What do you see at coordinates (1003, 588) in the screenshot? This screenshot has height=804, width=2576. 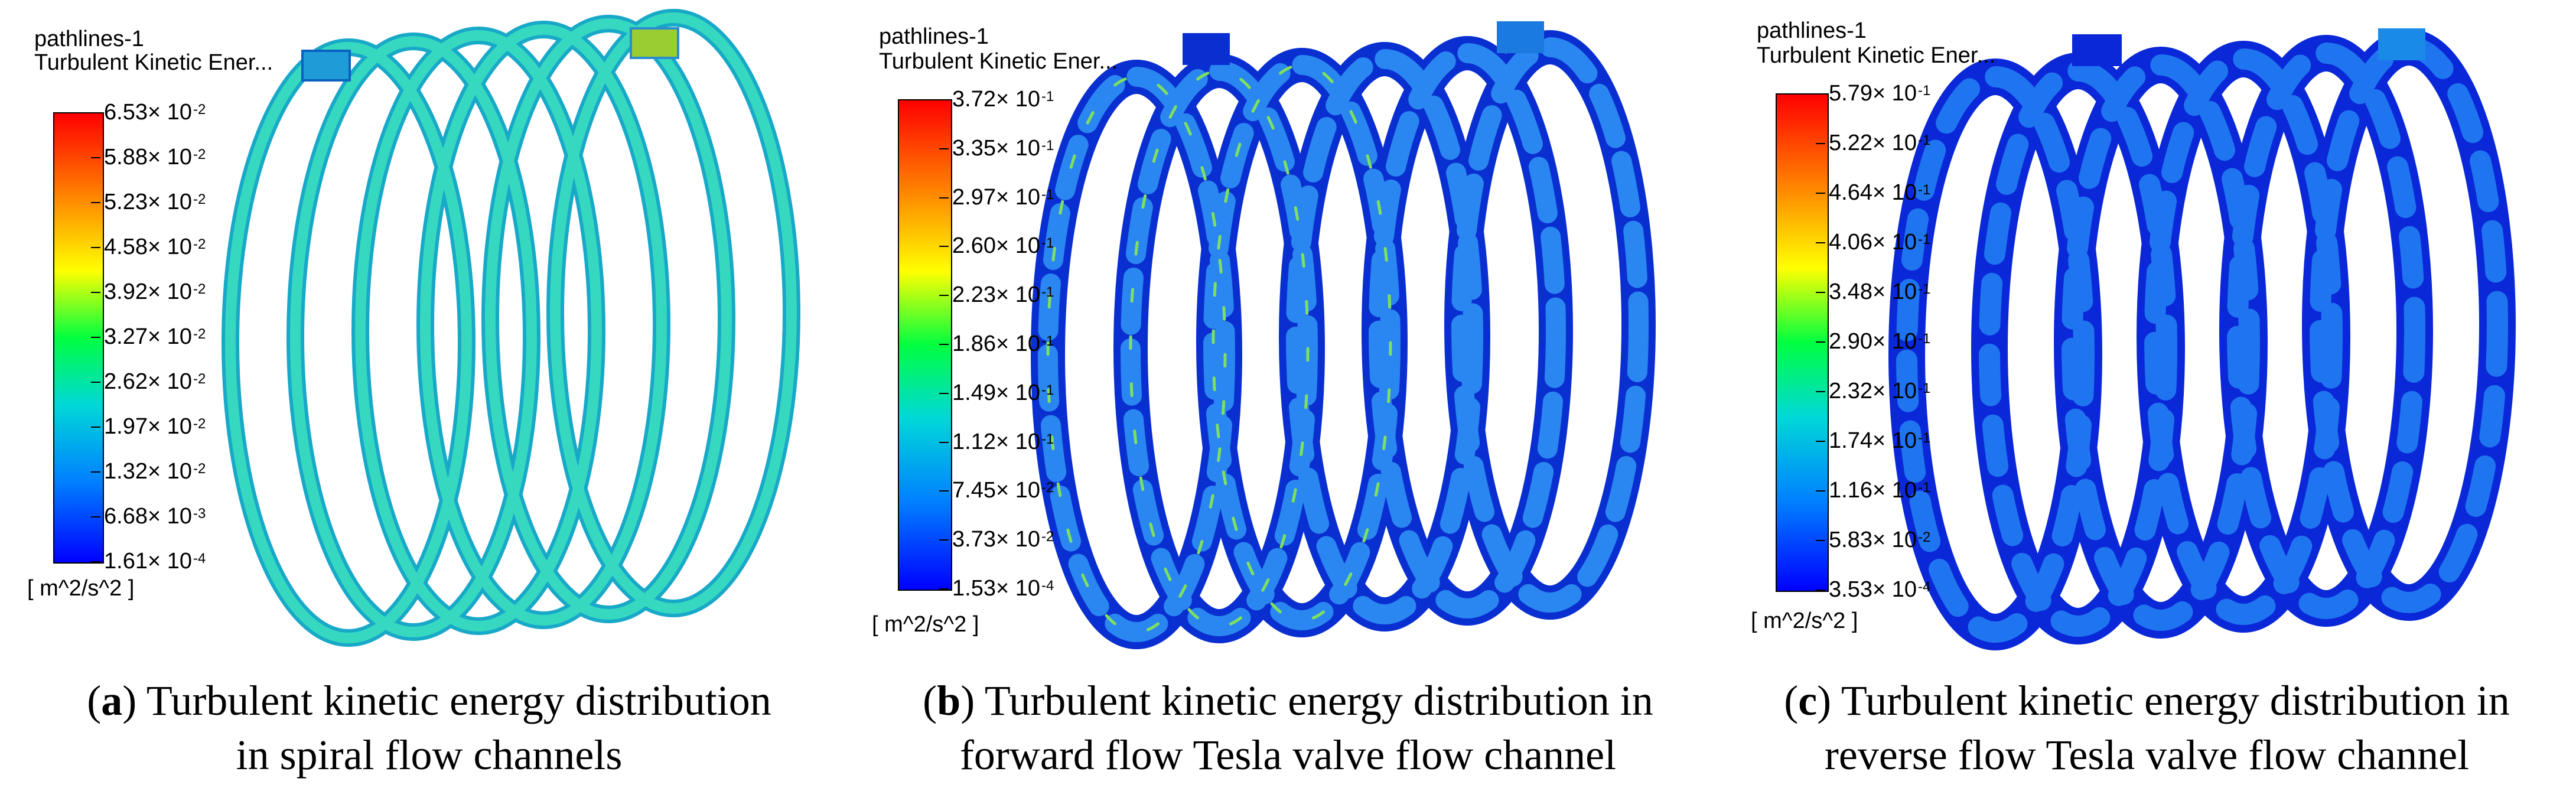 I see `colorbar-tick-label: 1.53× 10-4` at bounding box center [1003, 588].